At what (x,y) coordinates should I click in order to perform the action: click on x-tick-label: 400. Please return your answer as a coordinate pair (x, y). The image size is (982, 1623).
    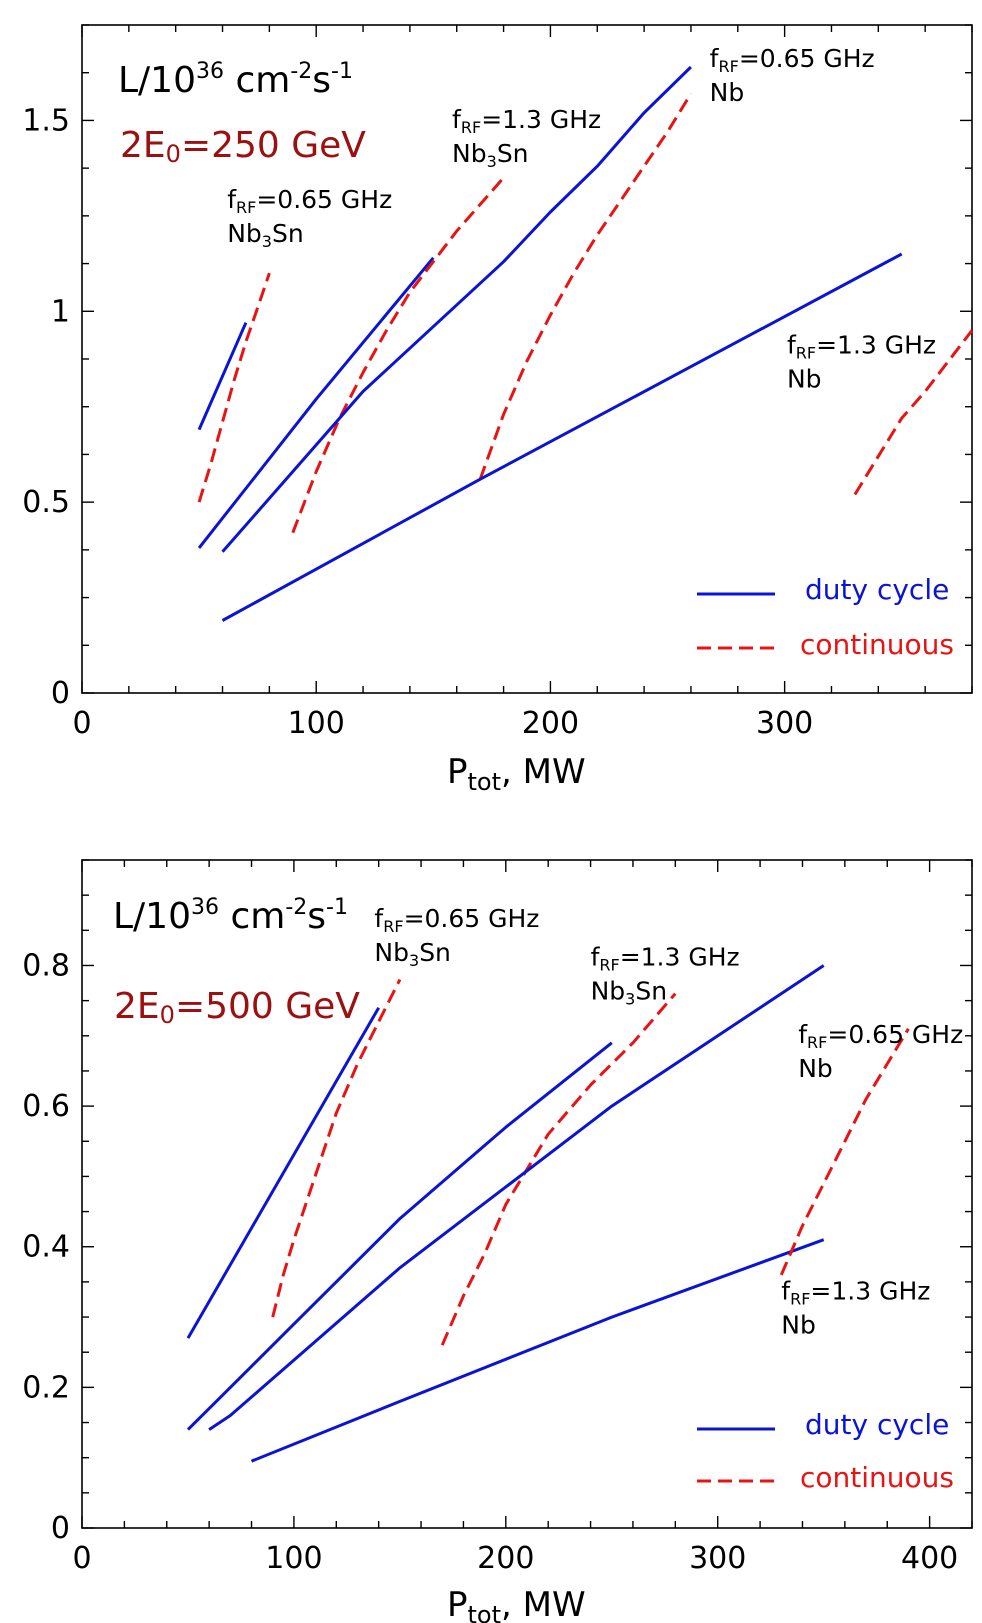
    Looking at the image, I should click on (929, 1558).